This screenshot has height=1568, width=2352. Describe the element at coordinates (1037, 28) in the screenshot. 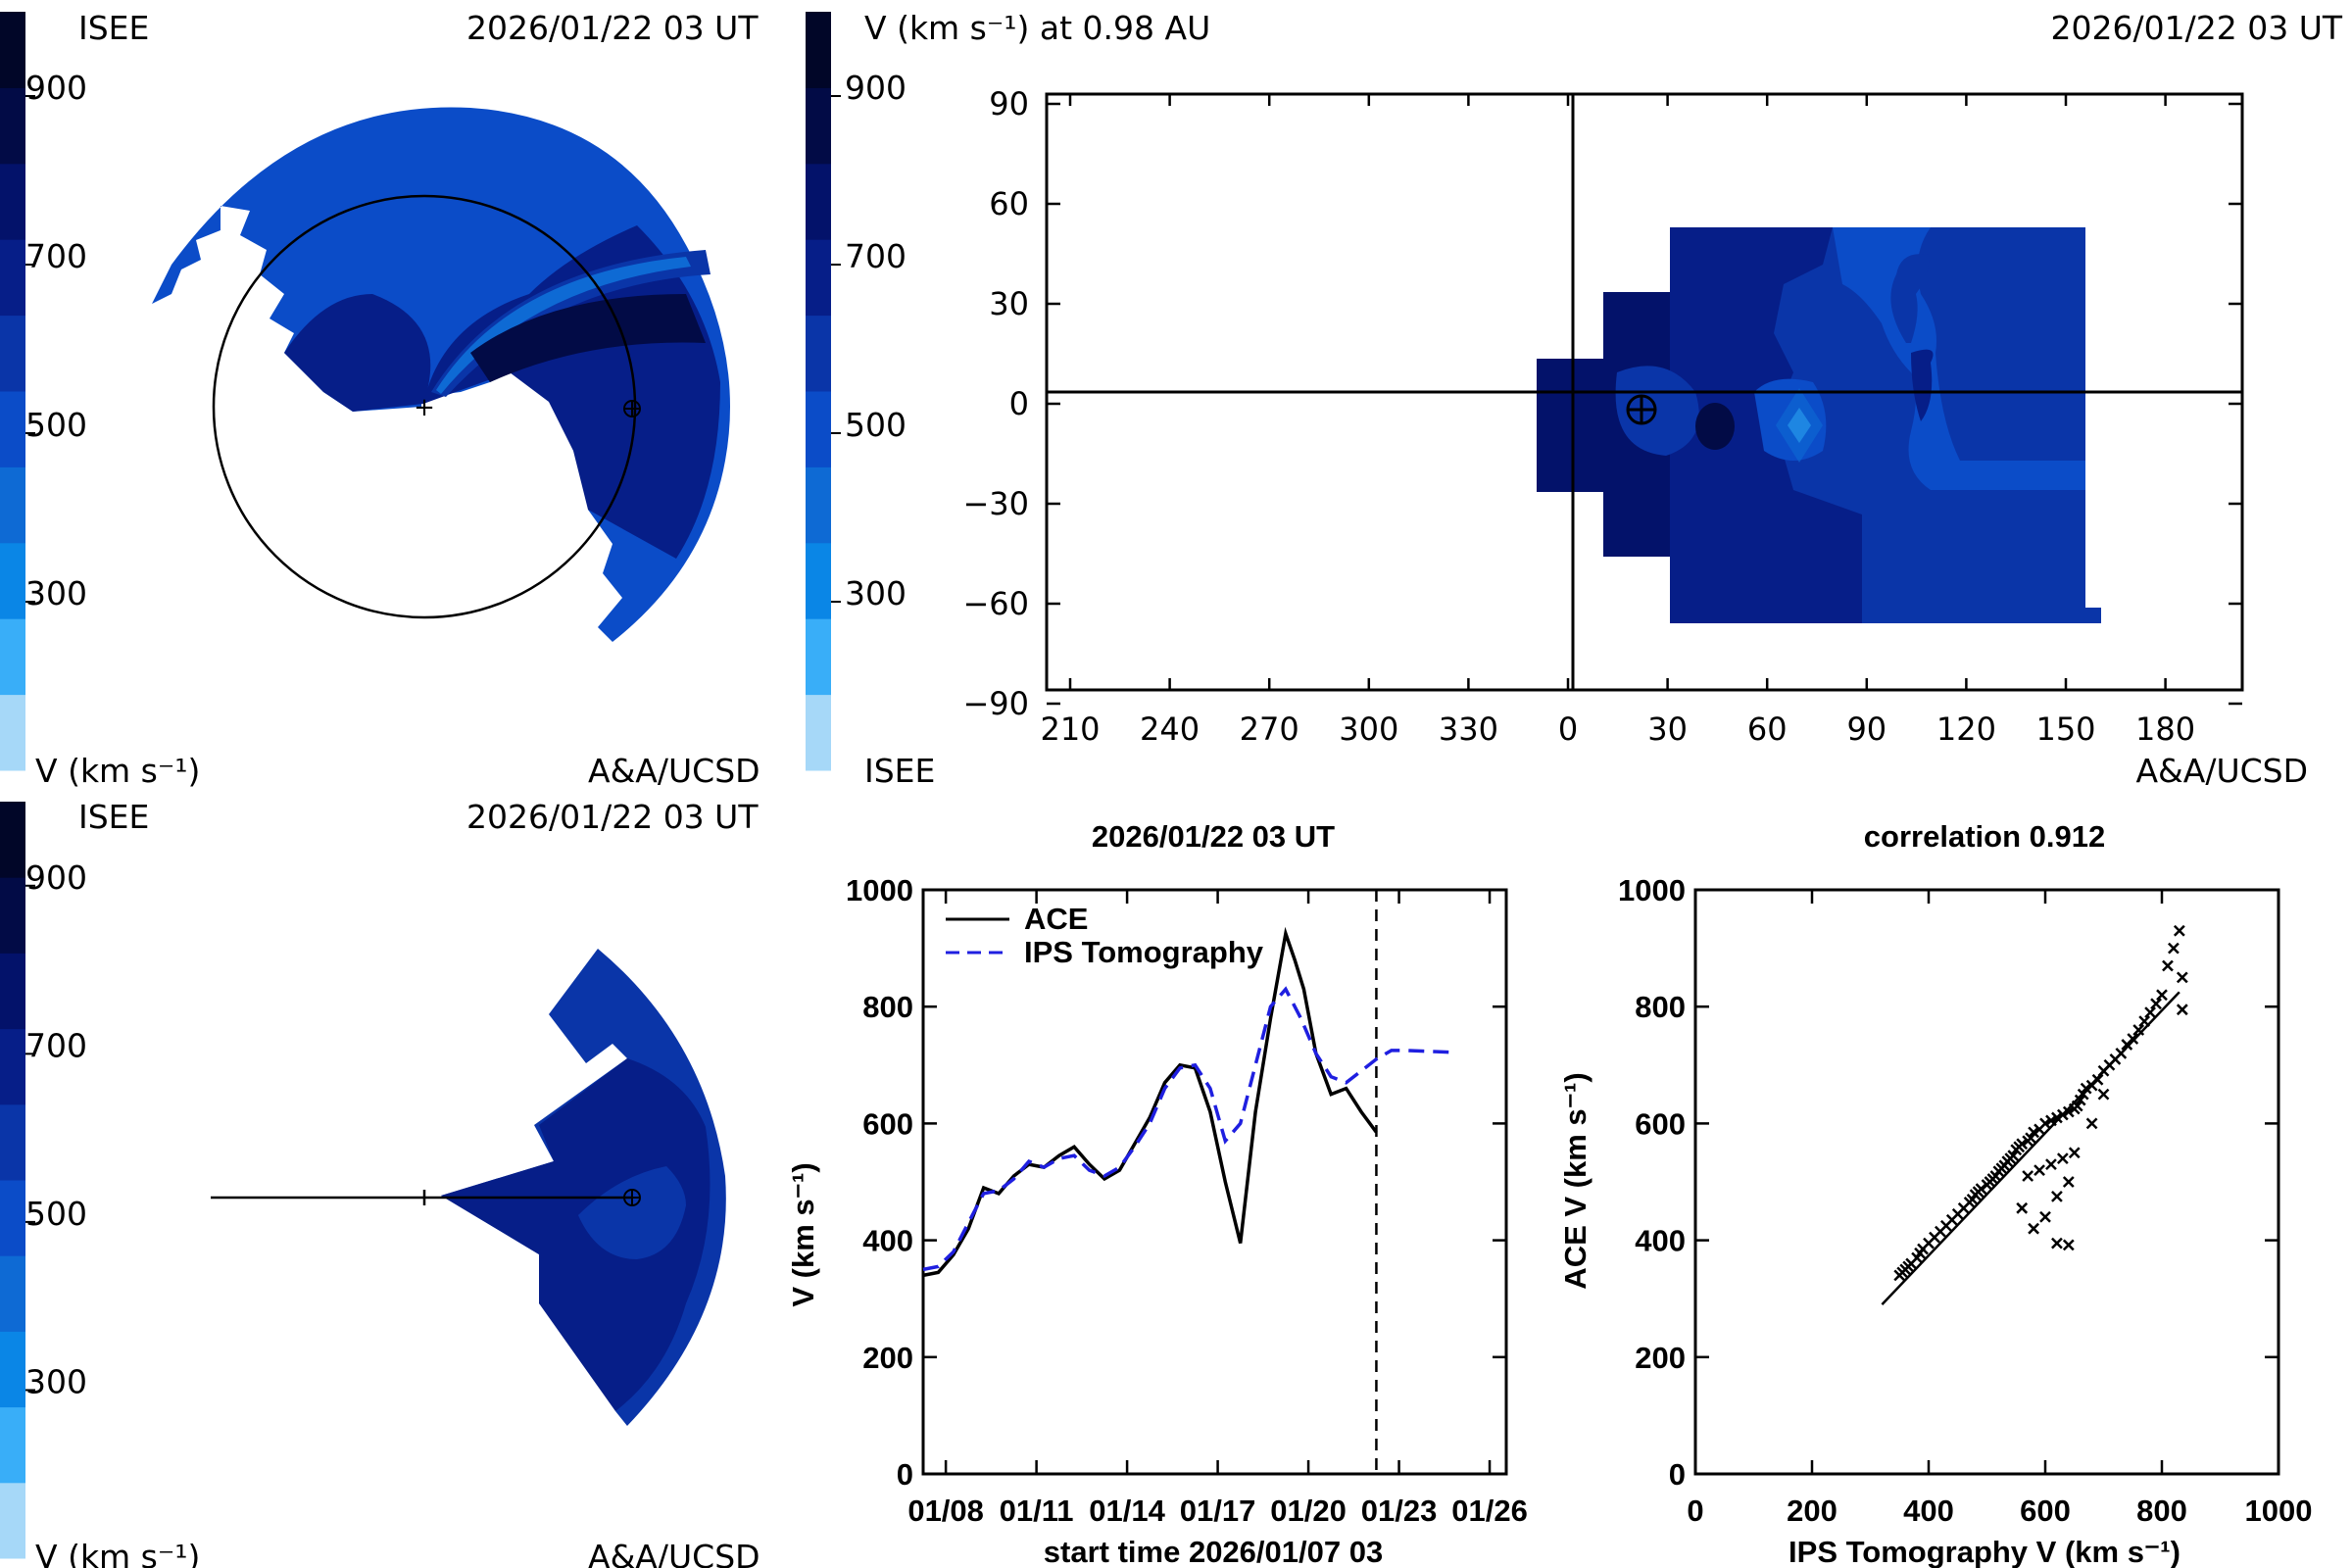

I see `map-title: V (km s⁻¹) at 0.98 AU` at that location.